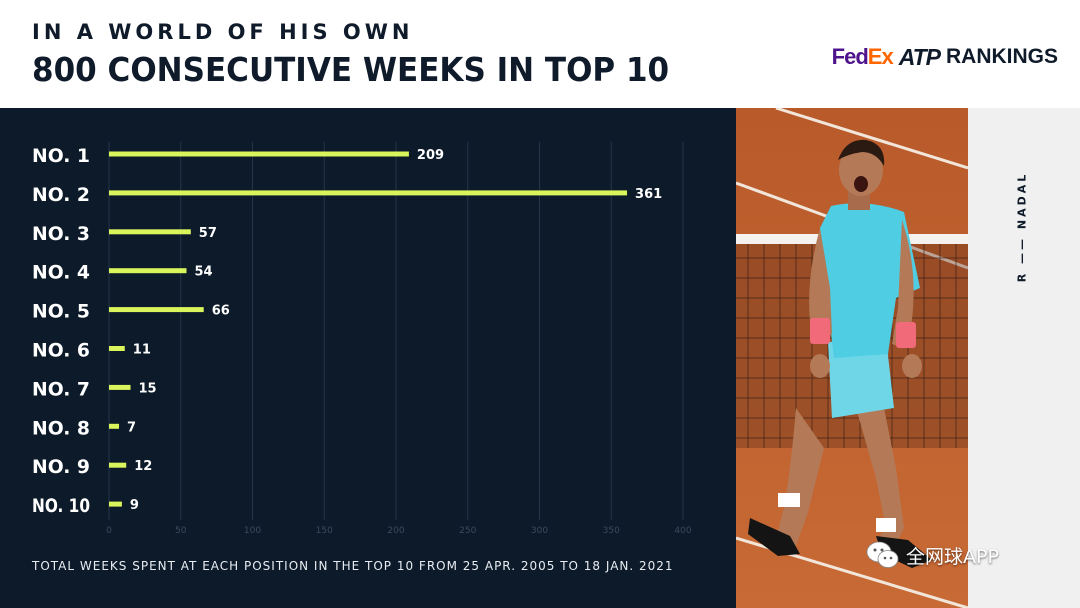  Describe the element at coordinates (61, 273) in the screenshot. I see `category-label: NO. 4` at that location.